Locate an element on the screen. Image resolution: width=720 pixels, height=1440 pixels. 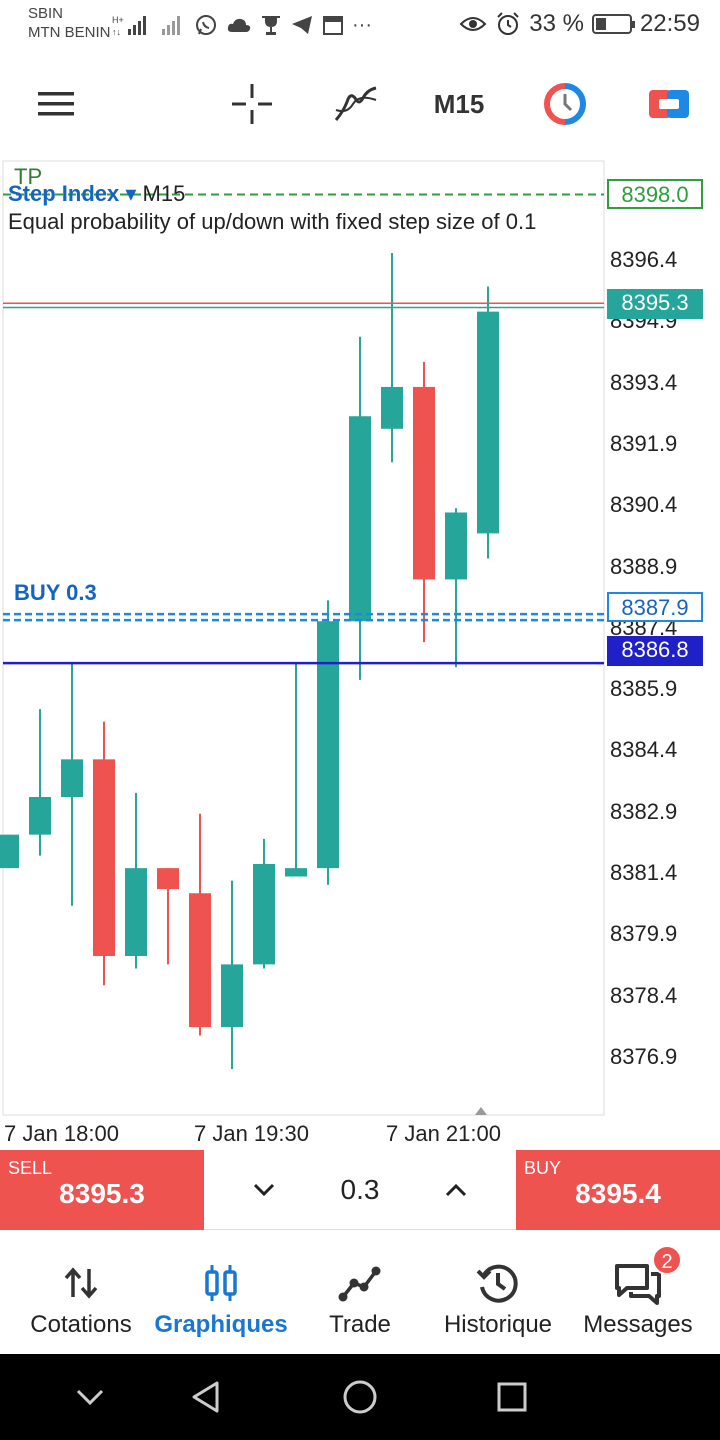
buy-caption: BUY is located at coordinates (543, 1168).